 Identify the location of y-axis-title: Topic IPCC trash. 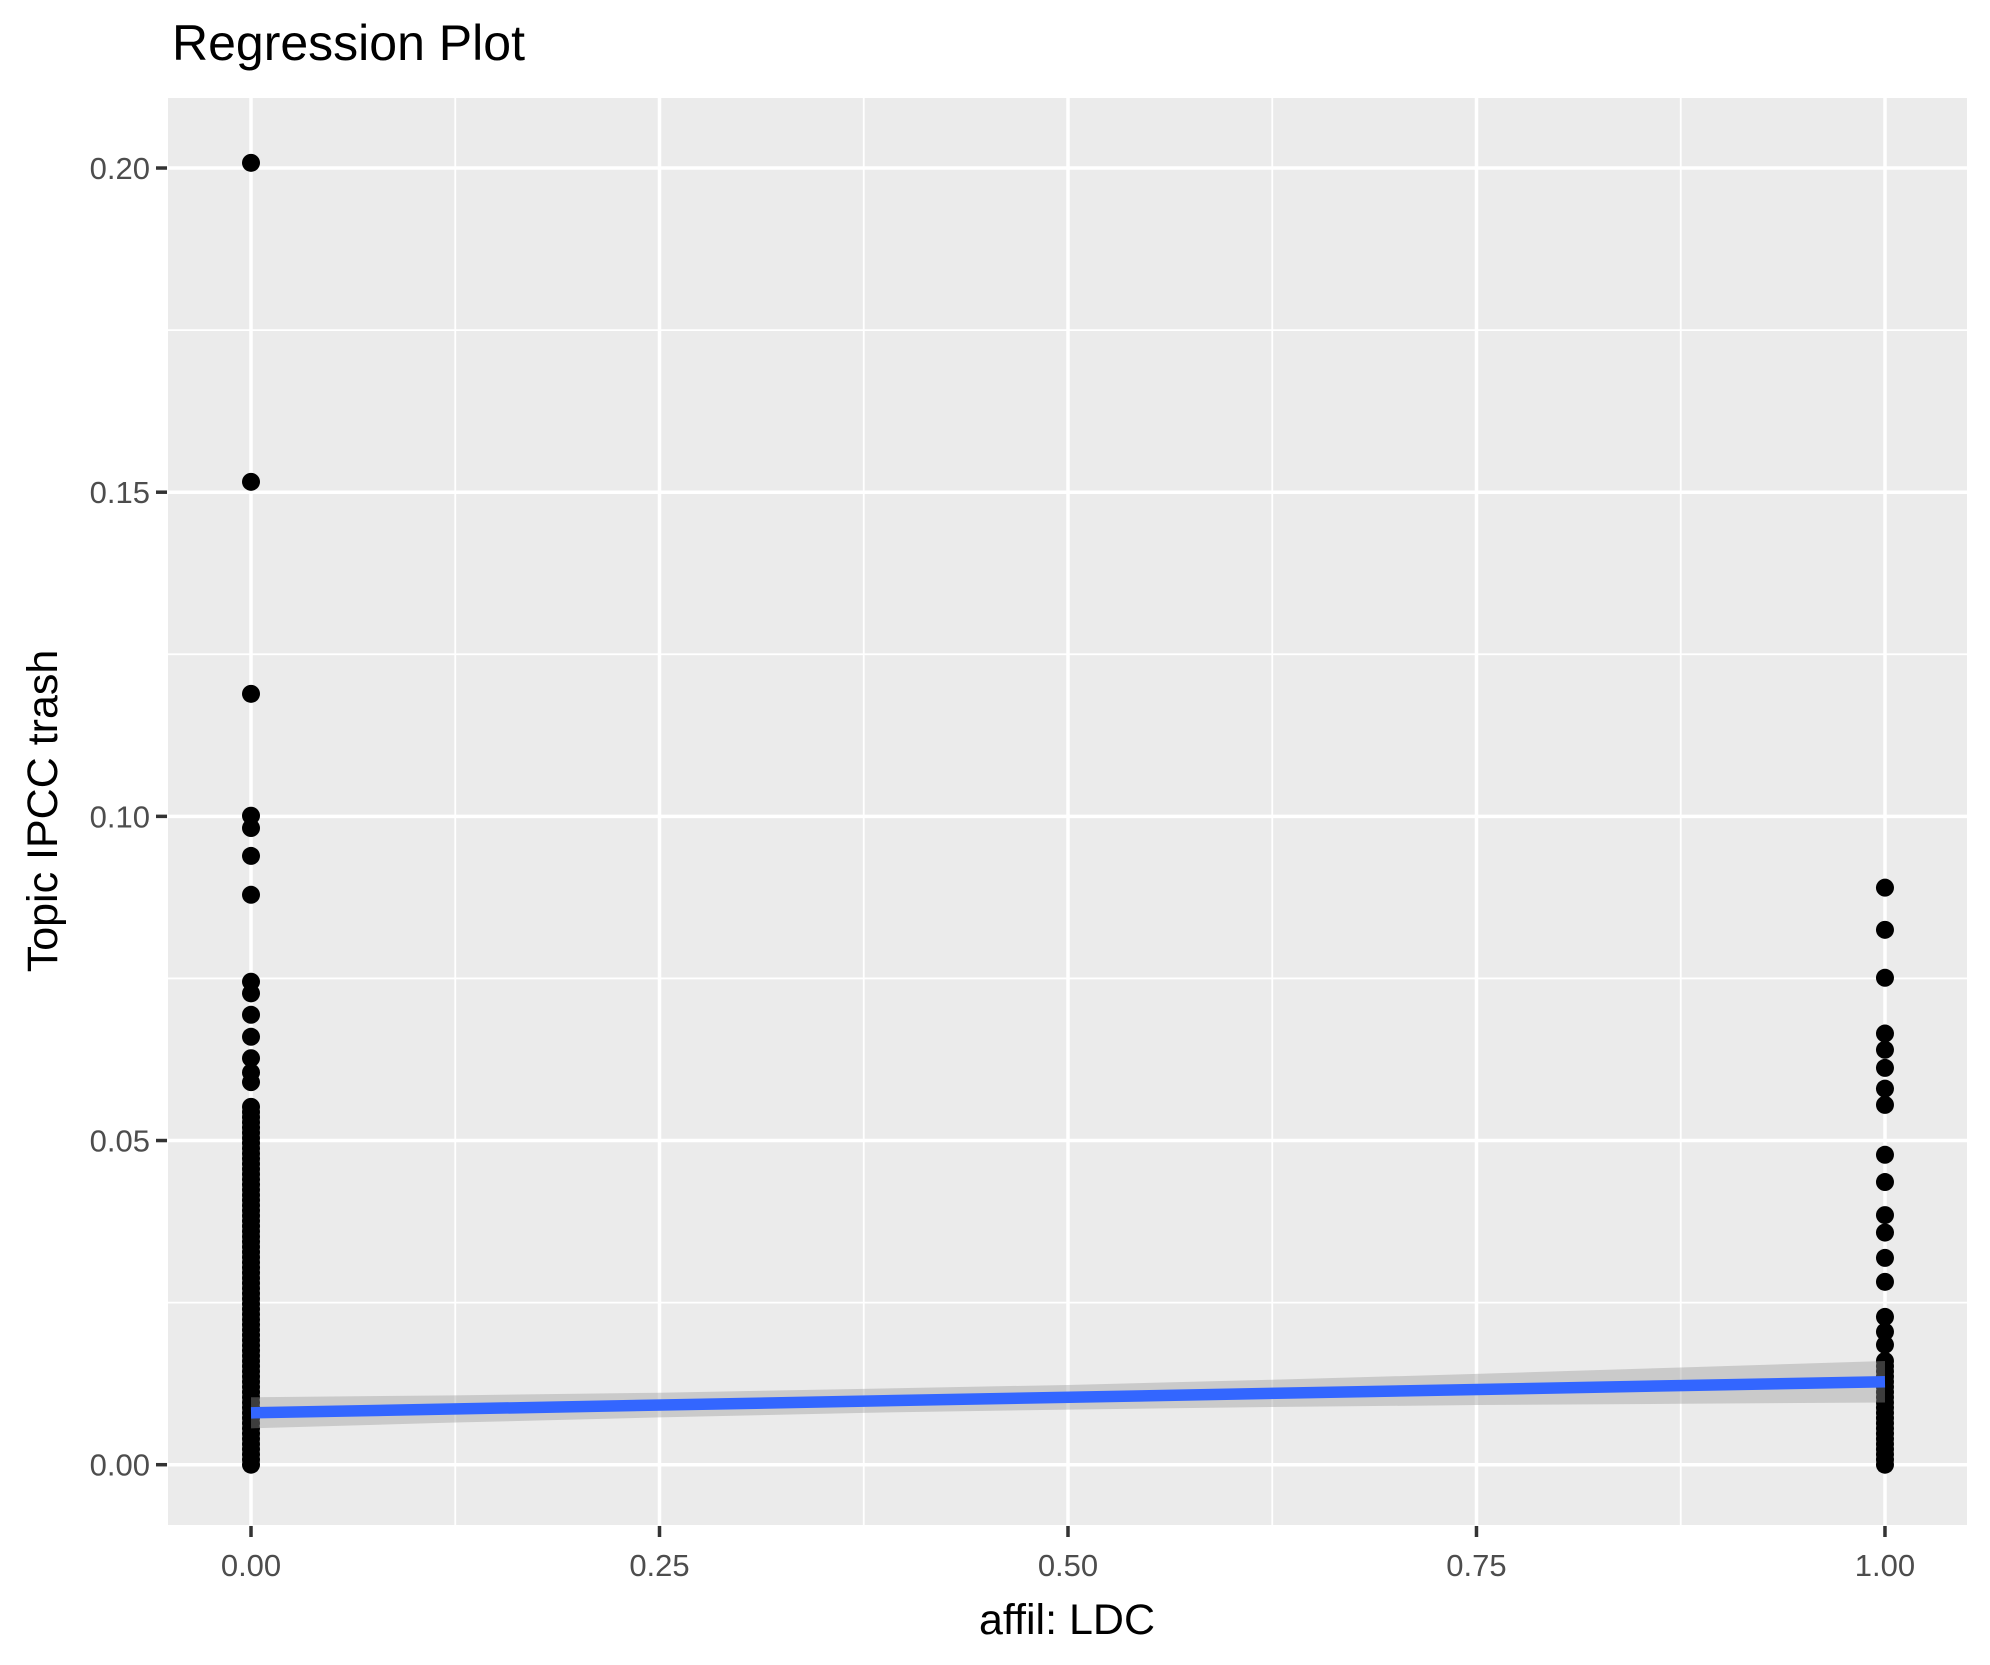
(43, 811).